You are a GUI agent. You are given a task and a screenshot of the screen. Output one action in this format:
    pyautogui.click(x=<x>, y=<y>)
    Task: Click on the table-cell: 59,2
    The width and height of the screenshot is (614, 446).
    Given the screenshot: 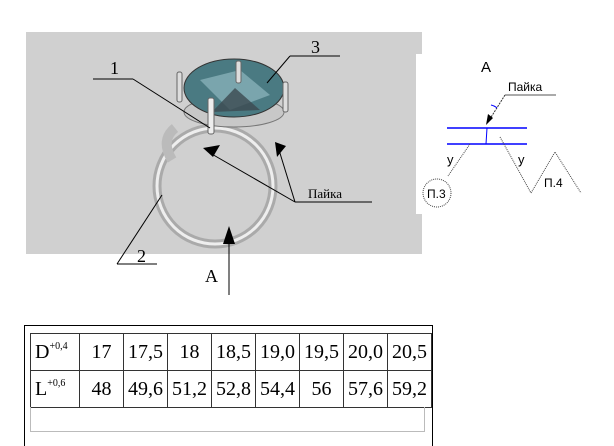 What is the action you would take?
    pyautogui.click(x=409, y=389)
    